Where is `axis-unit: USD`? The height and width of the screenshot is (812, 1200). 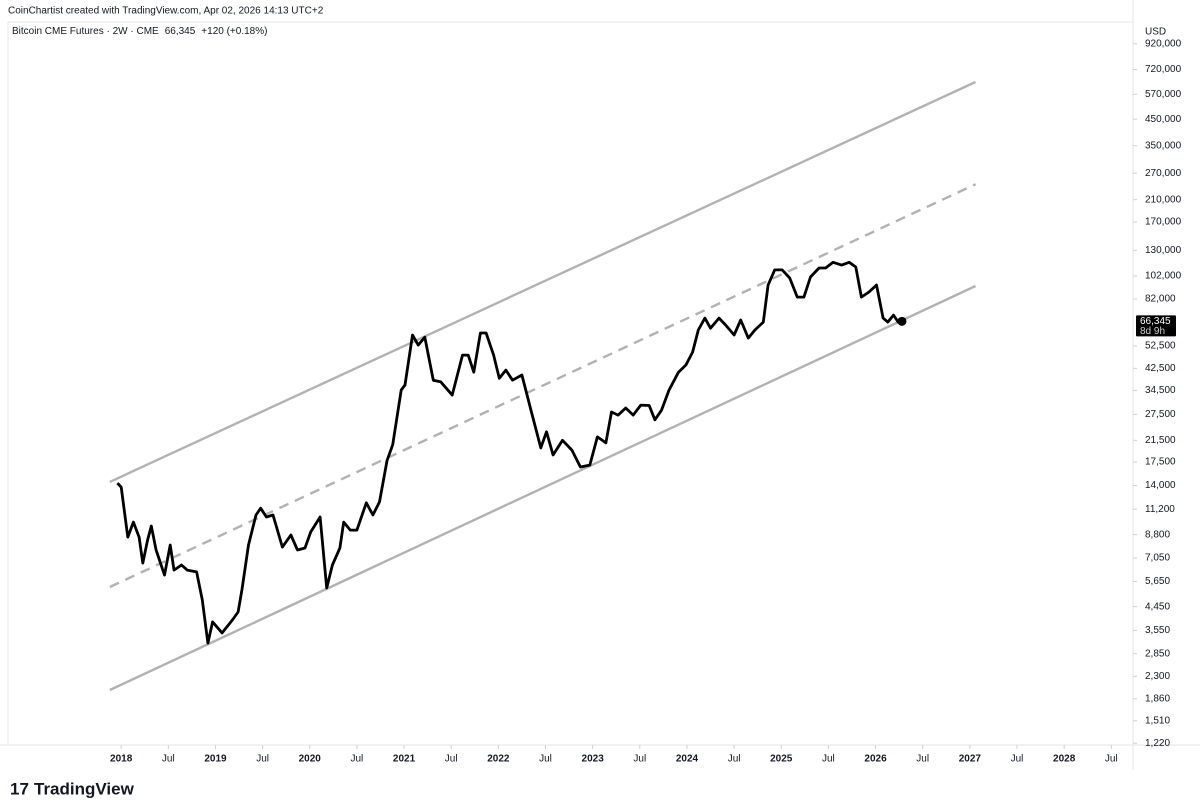
axis-unit: USD is located at coordinates (1155, 32).